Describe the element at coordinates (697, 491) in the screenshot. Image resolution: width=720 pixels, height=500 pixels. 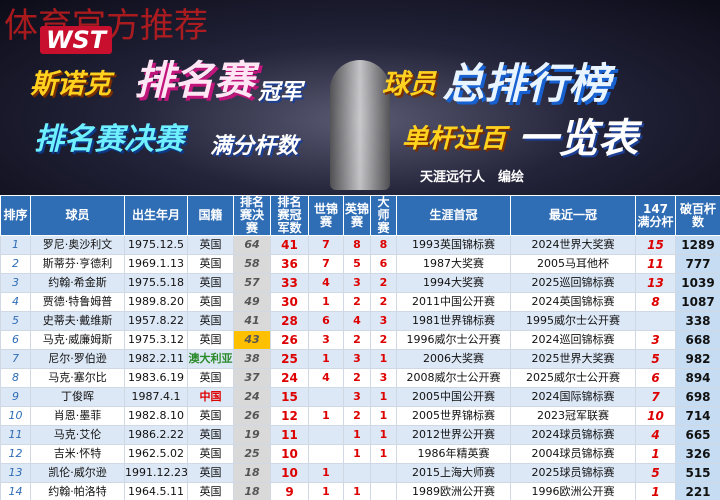
I see `table-cell: 221` at that location.